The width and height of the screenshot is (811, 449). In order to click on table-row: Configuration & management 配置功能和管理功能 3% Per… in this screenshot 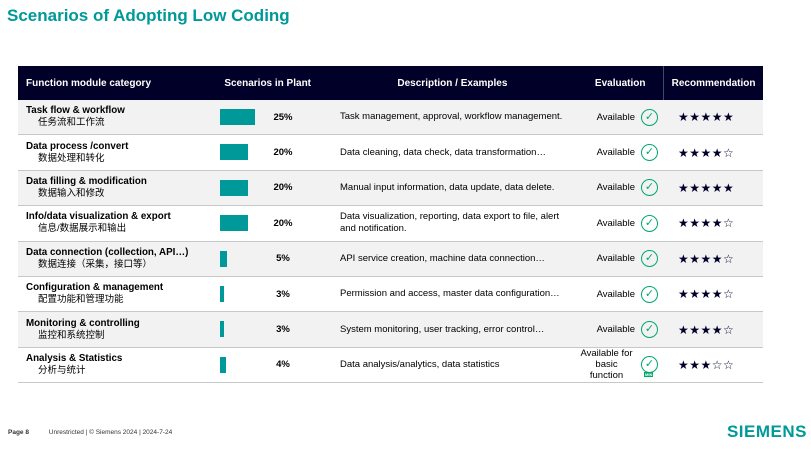, I will do `click(390, 295)`.